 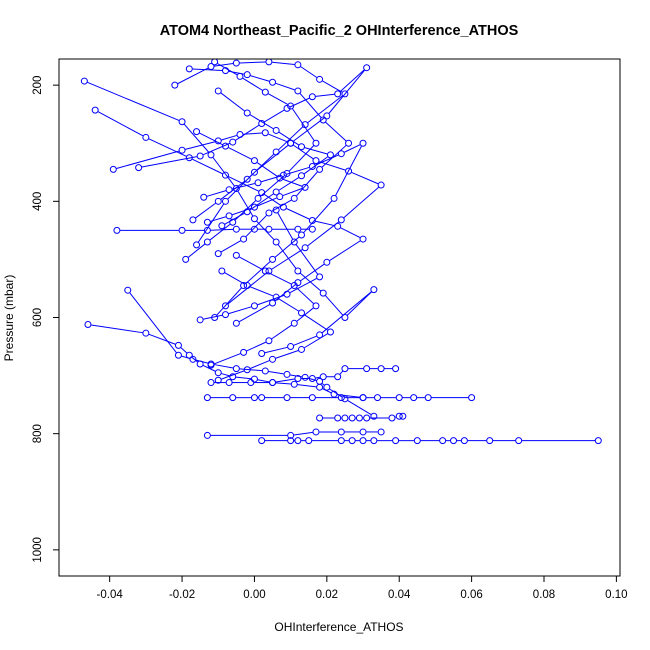 I want to click on series-16-segment, so click(x=211, y=139).